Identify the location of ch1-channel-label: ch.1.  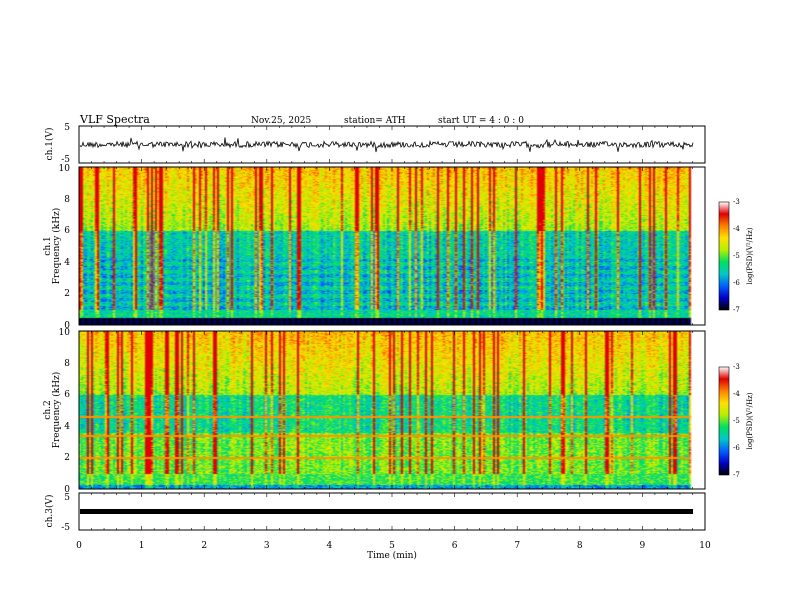
(48, 245).